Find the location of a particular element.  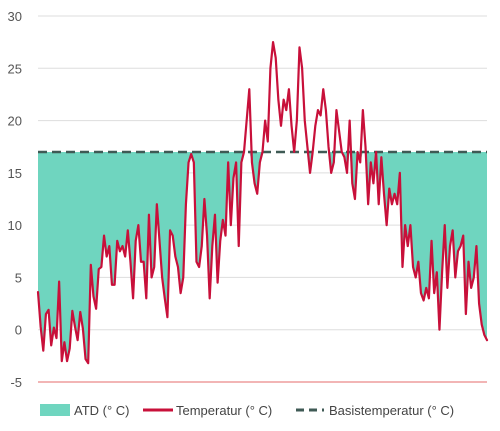

legend-item-atd: ATD (° C) is located at coordinates (85, 410).